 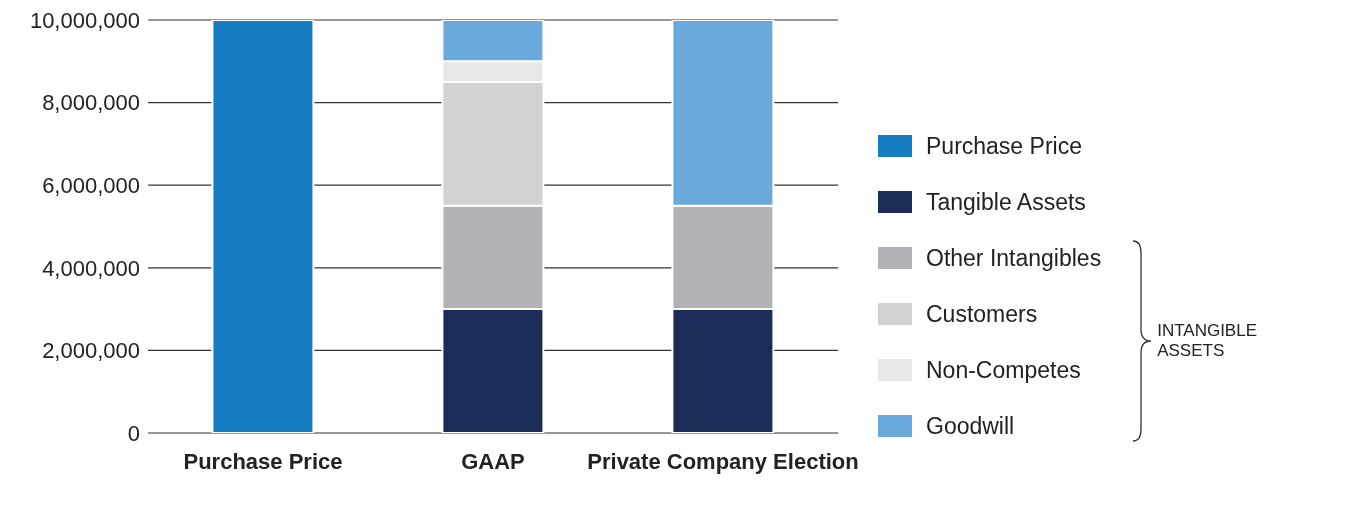 I want to click on legend-label: Non-Competes, so click(x=1003, y=370).